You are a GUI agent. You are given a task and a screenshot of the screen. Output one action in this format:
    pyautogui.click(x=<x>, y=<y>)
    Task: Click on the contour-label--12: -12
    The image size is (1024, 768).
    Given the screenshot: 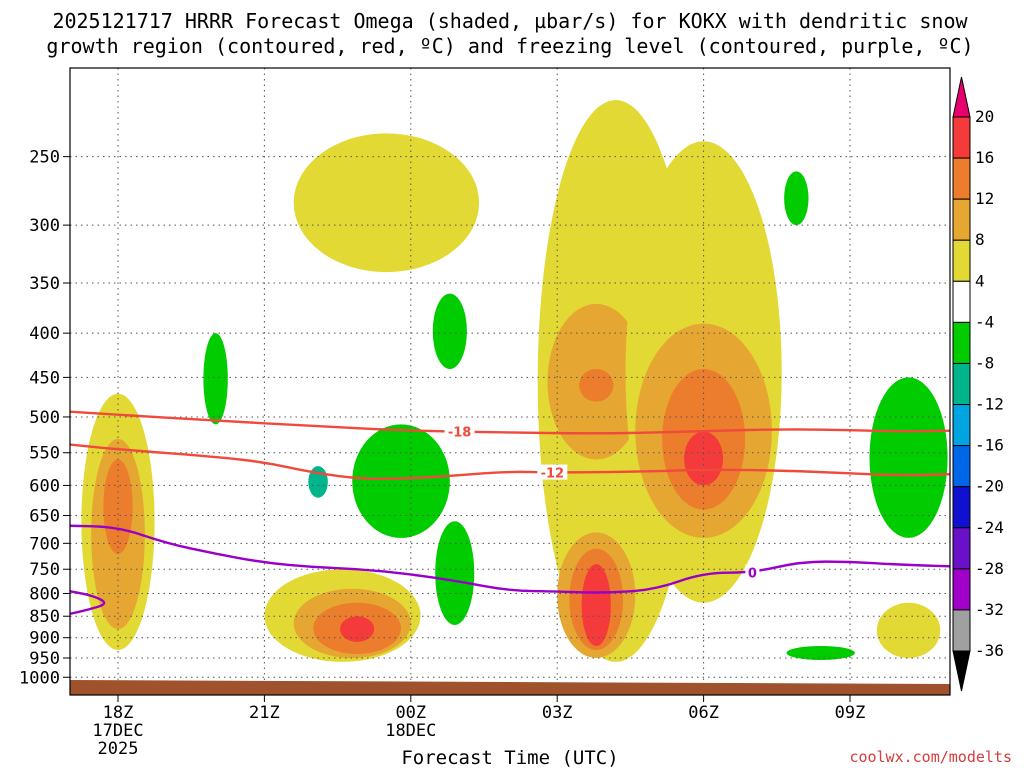 What is the action you would take?
    pyautogui.click(x=553, y=474)
    